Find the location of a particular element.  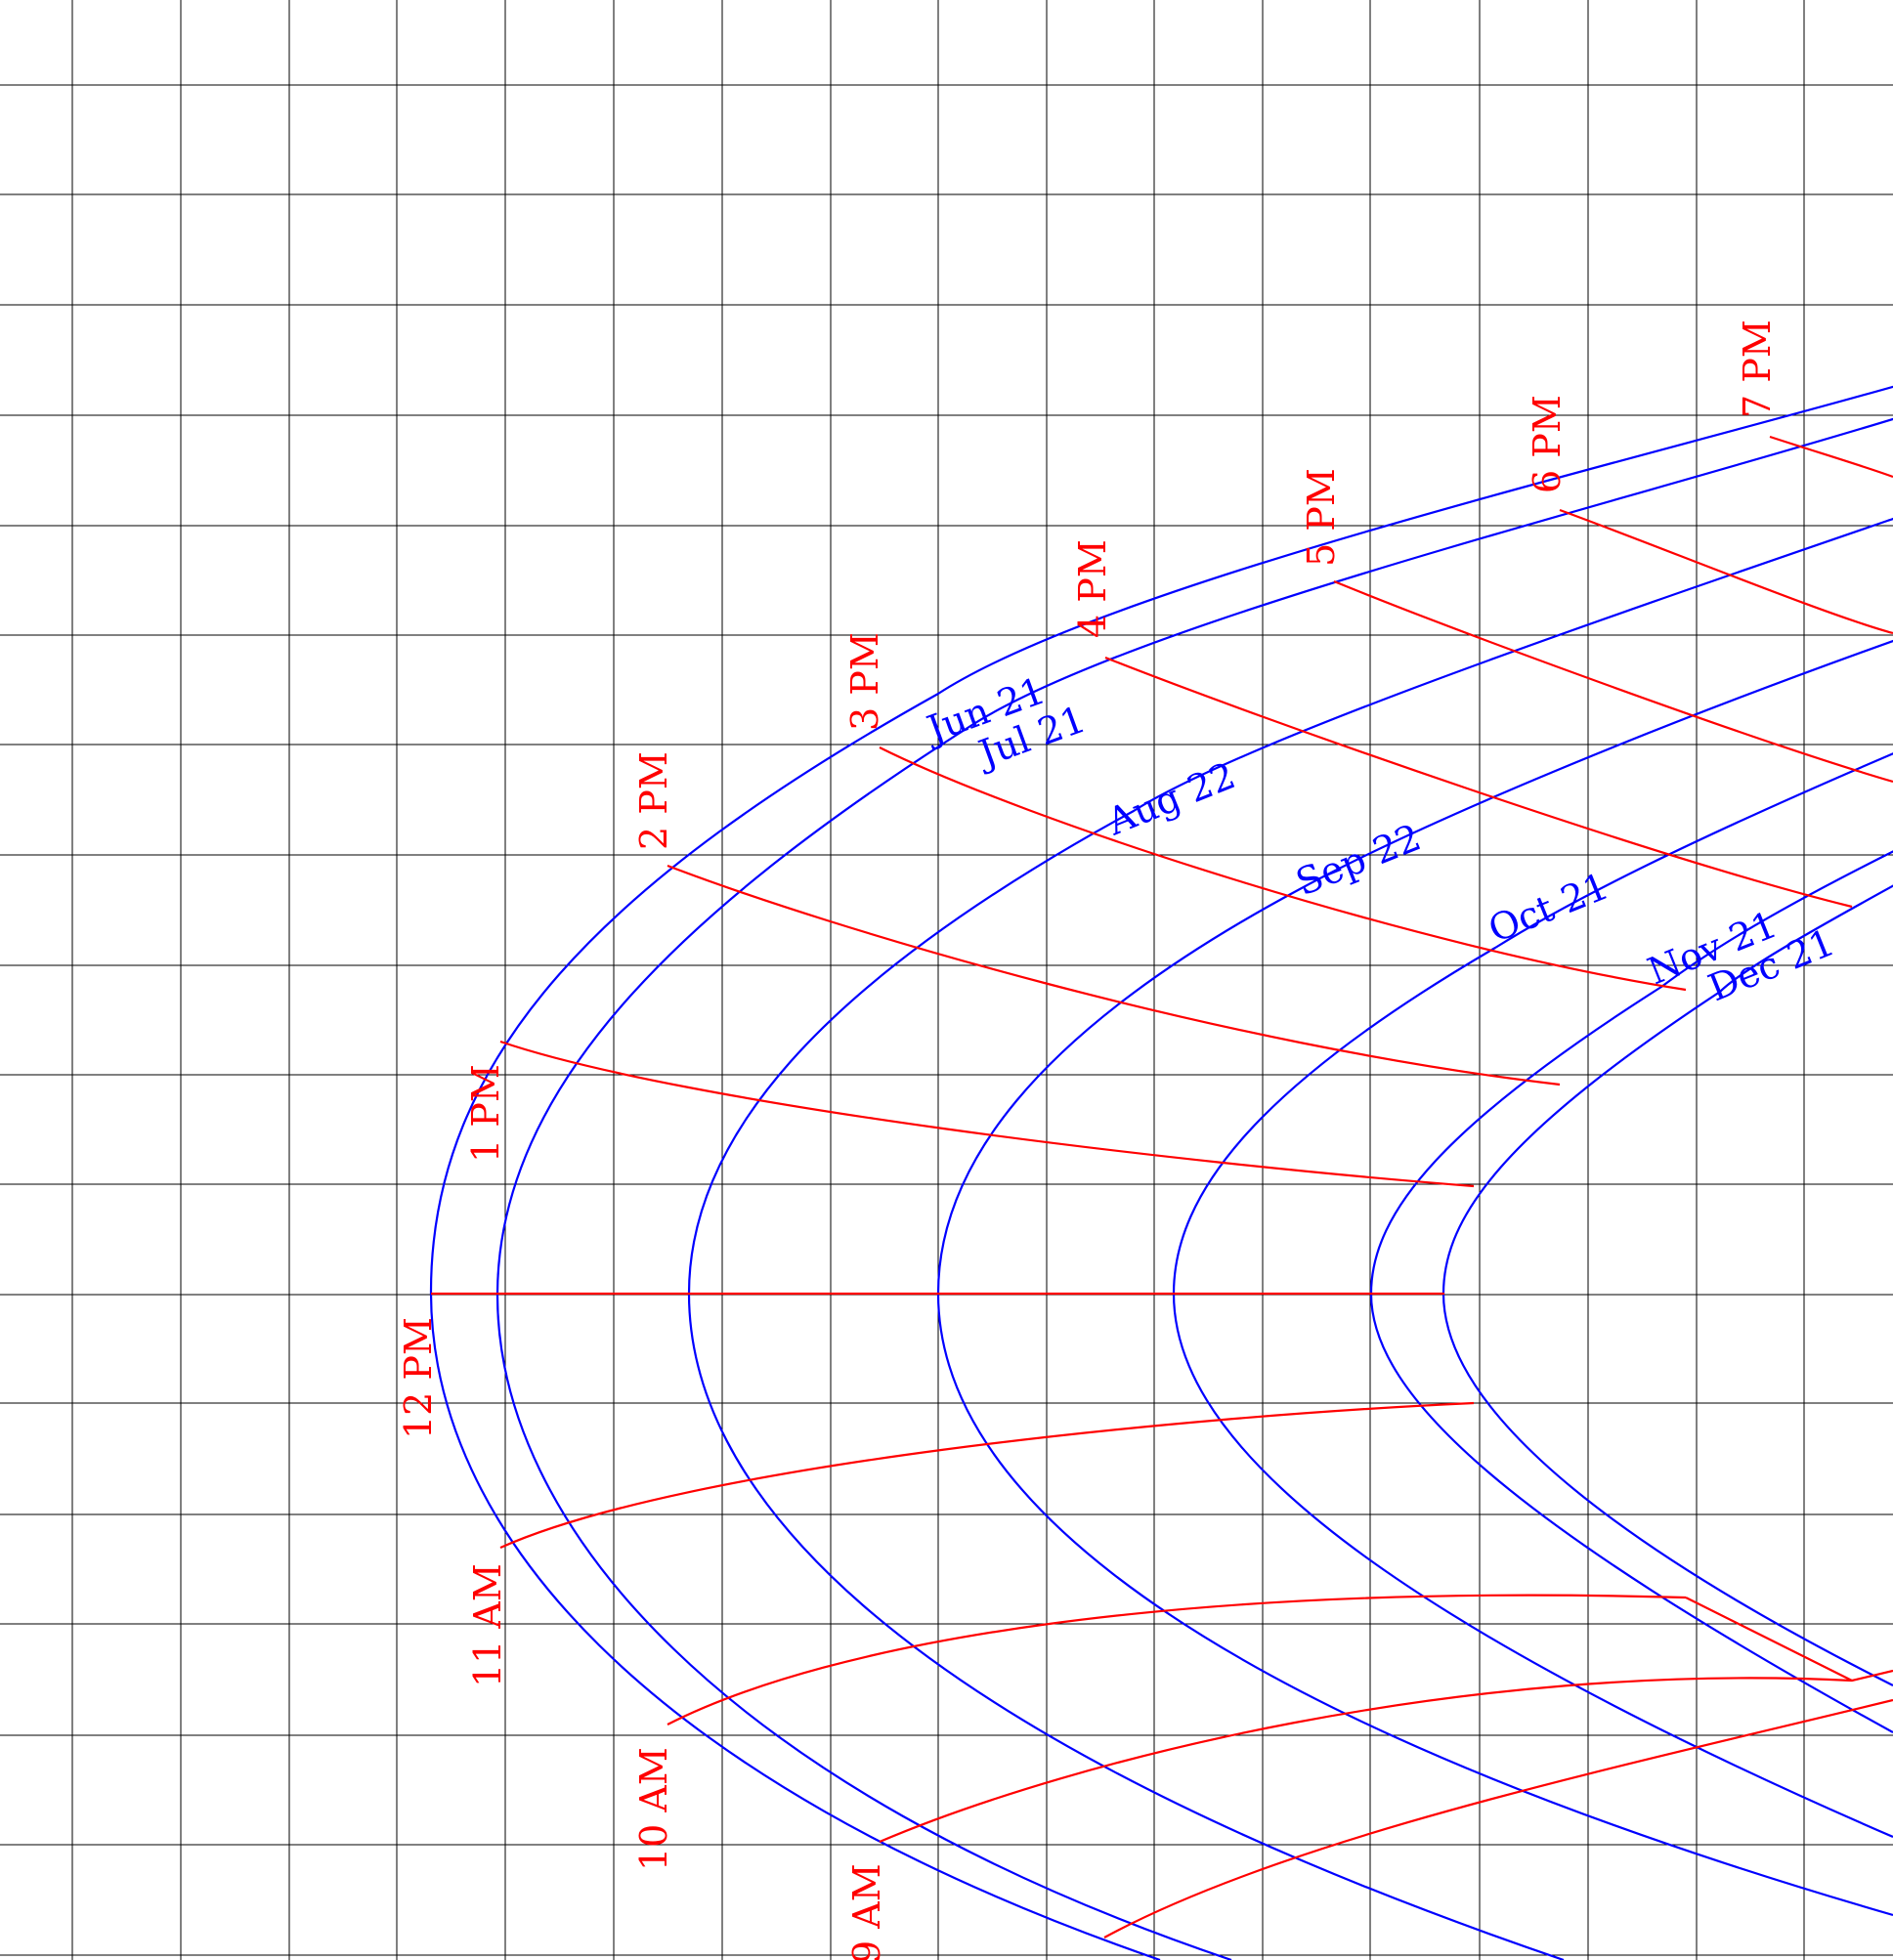

hour-label-6-pm: 6 PM is located at coordinates (1547, 444).